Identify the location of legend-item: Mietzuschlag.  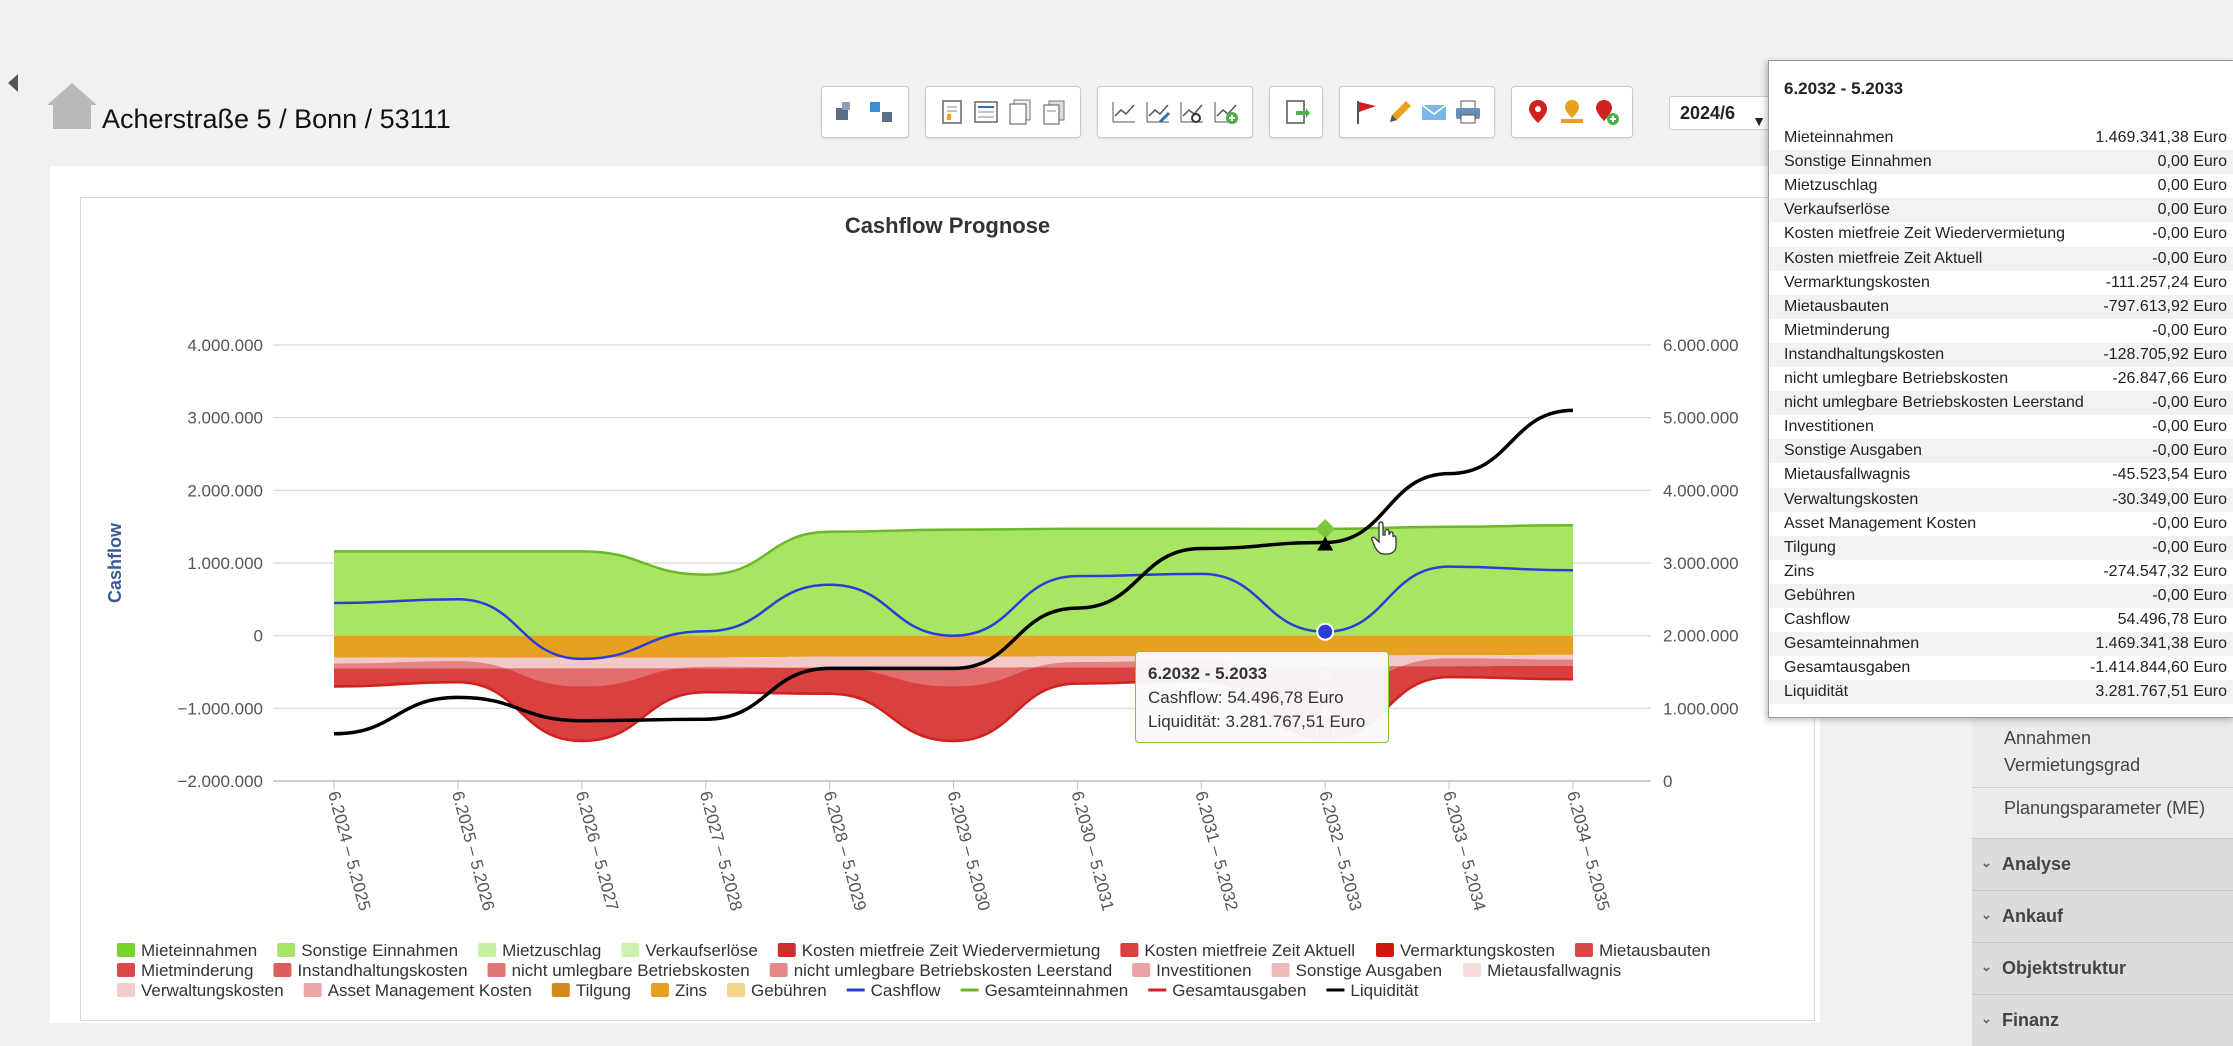
(551, 950).